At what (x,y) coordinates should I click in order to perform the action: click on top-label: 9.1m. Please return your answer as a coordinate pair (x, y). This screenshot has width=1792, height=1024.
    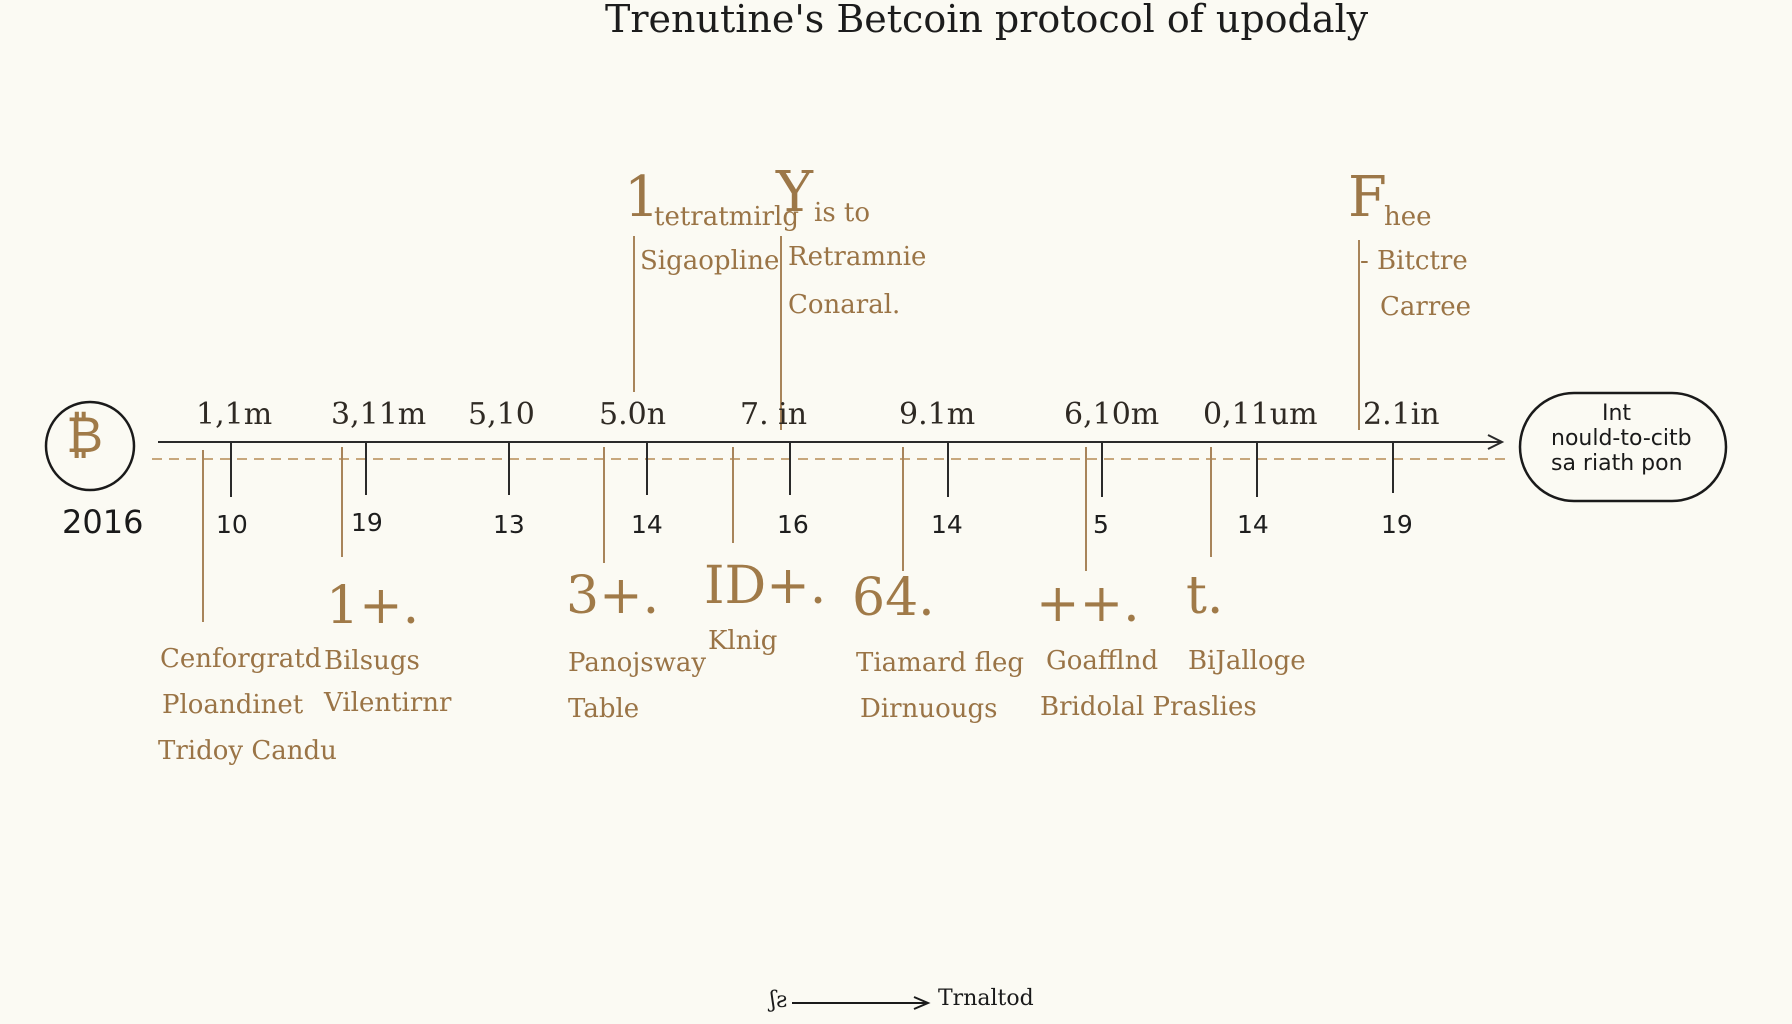
    Looking at the image, I should click on (937, 414).